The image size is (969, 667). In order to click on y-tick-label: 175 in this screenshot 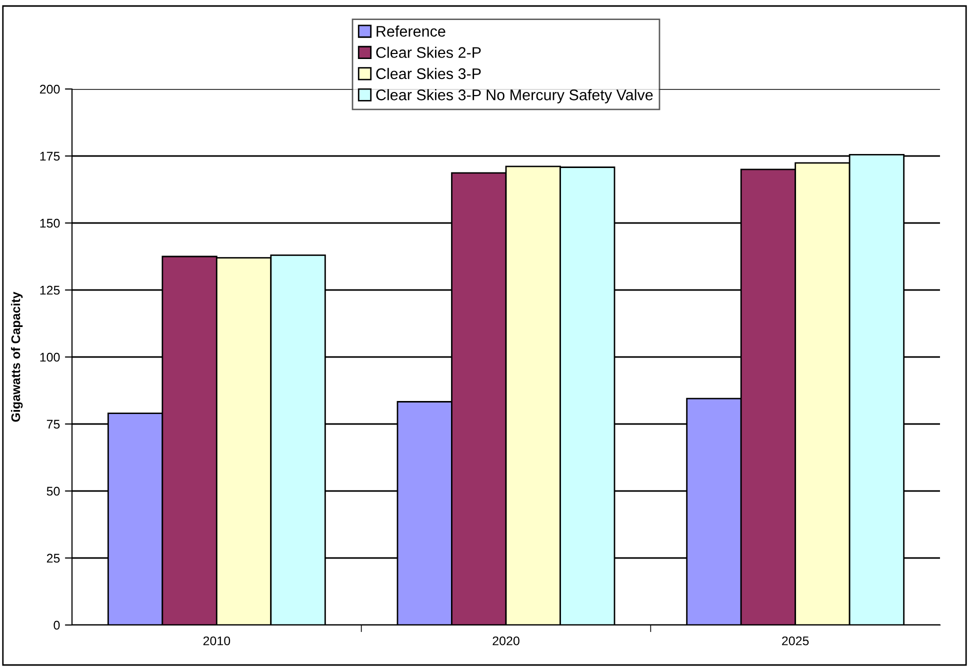, I will do `click(50, 156)`.